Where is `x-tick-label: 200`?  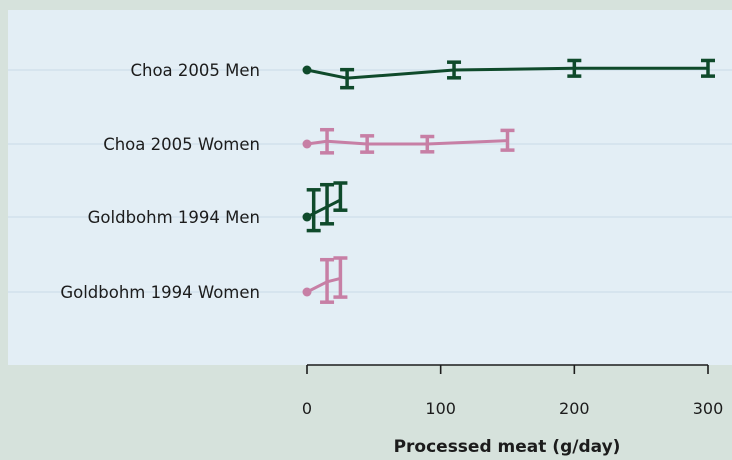 x-tick-label: 200 is located at coordinates (574, 408).